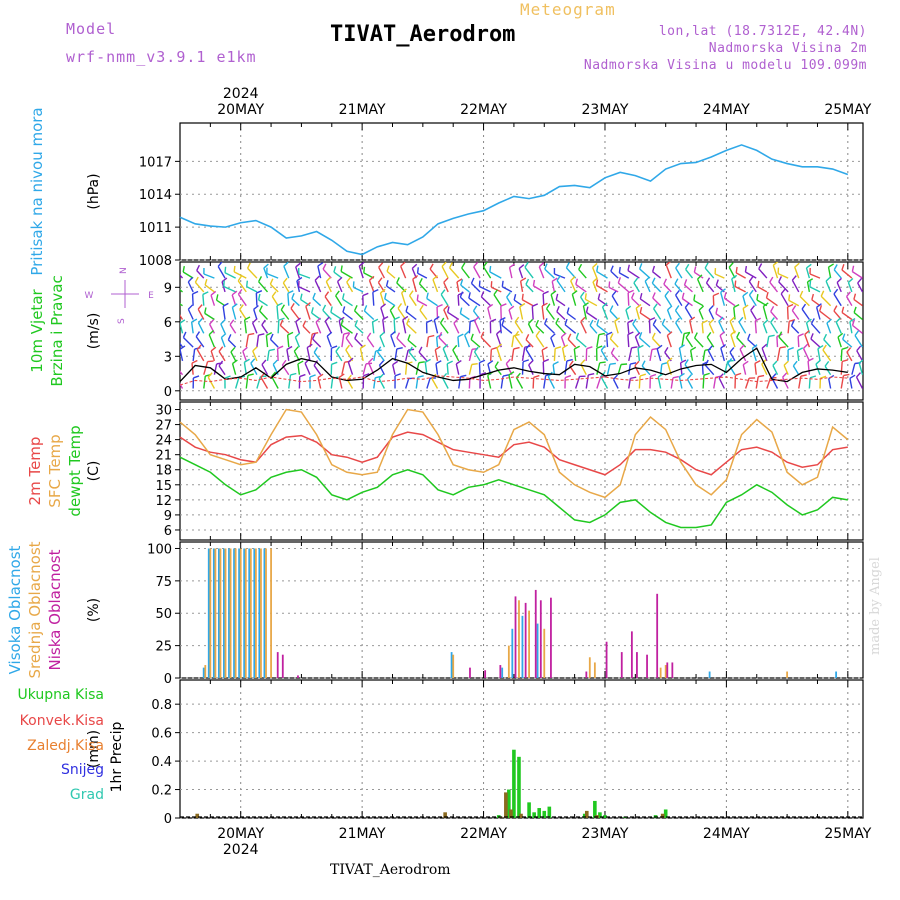 The height and width of the screenshot is (900, 900). Describe the element at coordinates (155, 261) in the screenshot. I see `y-tick-label: 1008` at that location.